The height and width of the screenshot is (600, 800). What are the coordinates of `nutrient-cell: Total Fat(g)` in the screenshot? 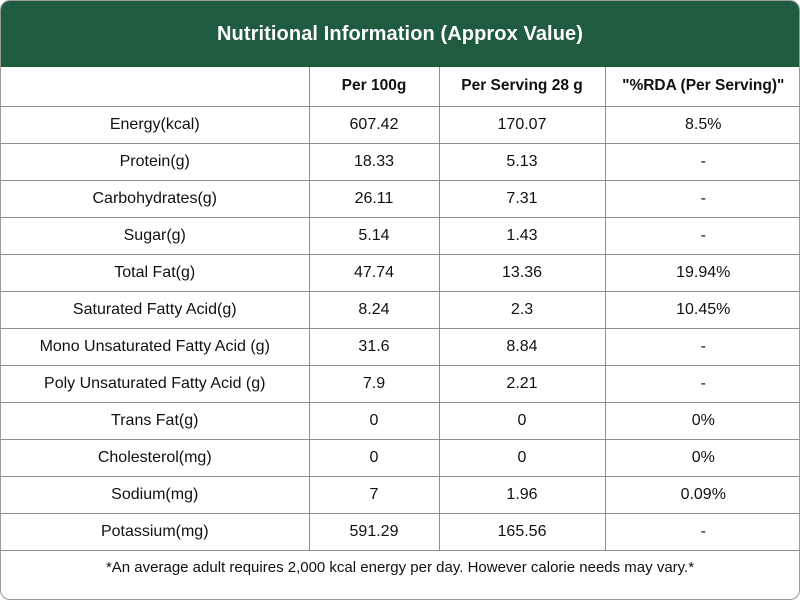 It's located at (155, 272).